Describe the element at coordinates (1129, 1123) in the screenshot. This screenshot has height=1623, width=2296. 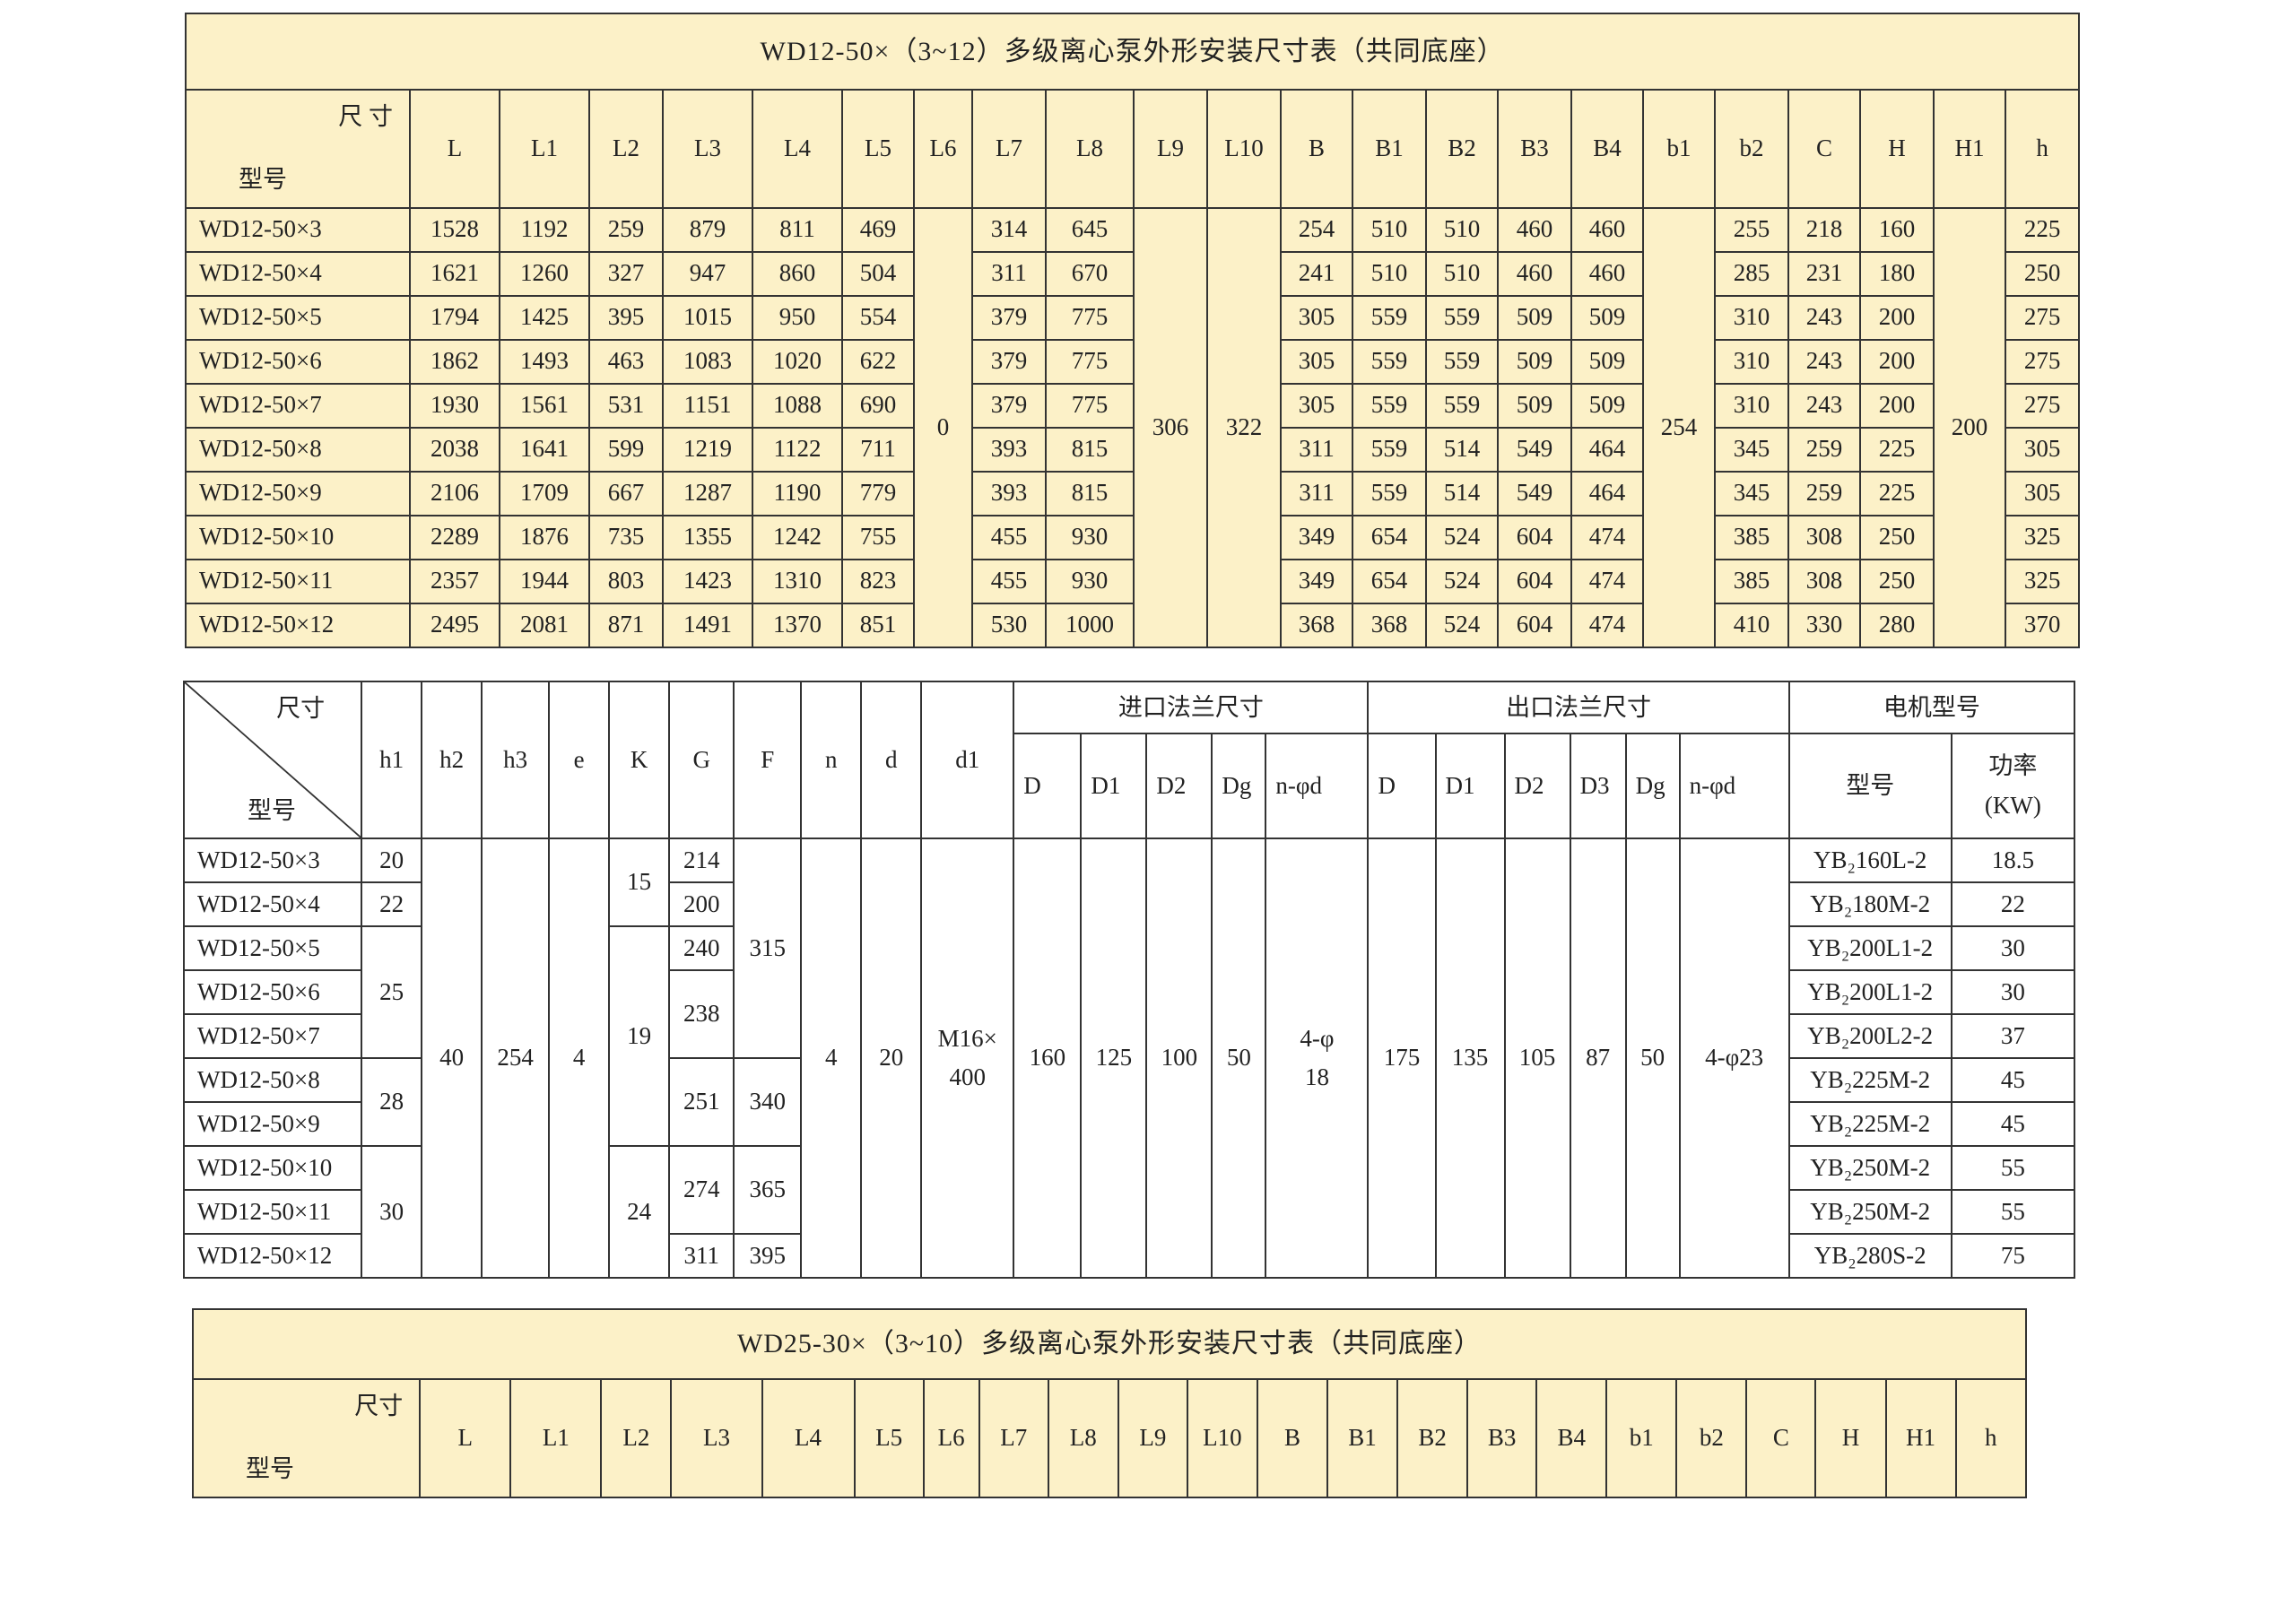
I see `table-row: WD12-50×9 YB₂225M-2 45` at that location.